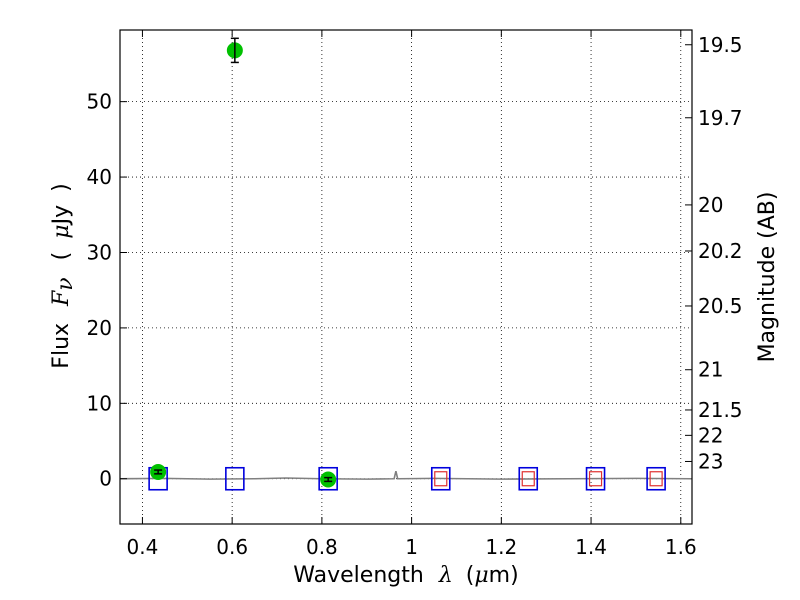 The width and height of the screenshot is (800, 600). I want to click on x-axis-title-prefix: Wavelength, so click(358, 575).